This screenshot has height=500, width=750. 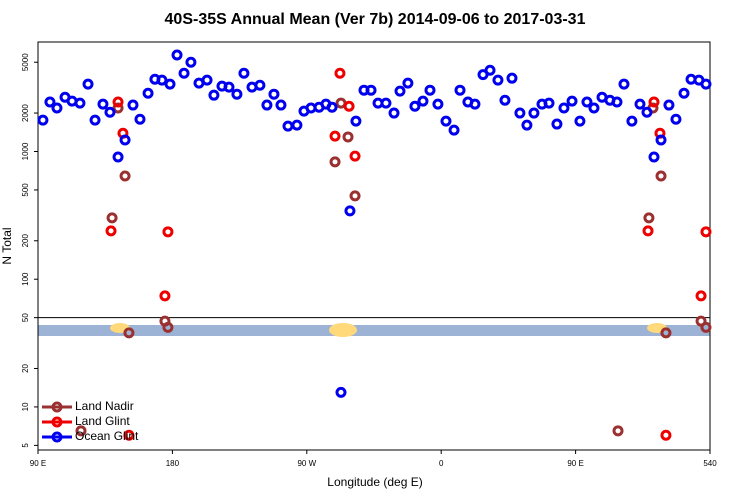 What do you see at coordinates (374, 330) in the screenshot?
I see `surface-band` at bounding box center [374, 330].